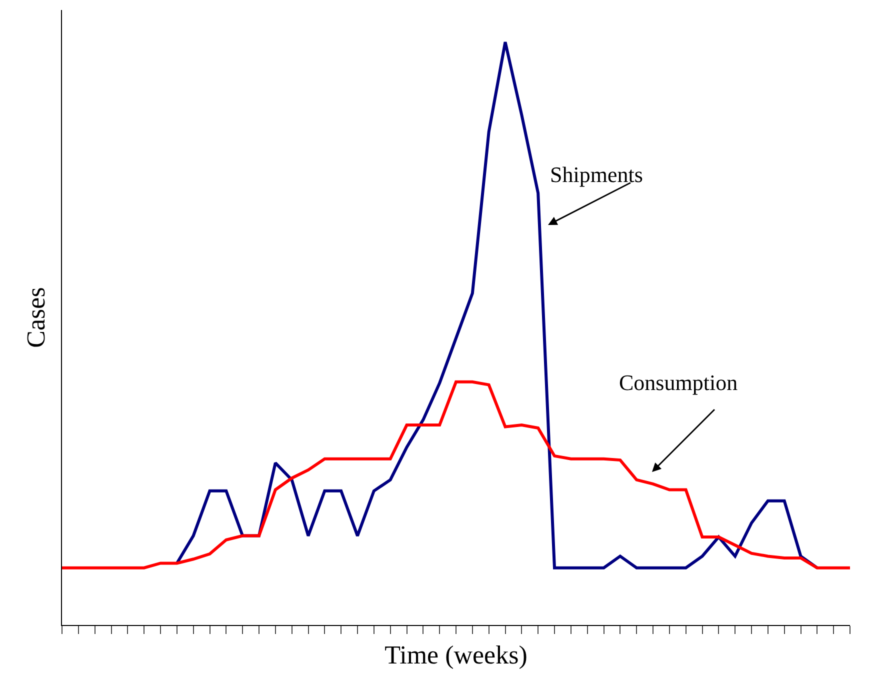  Describe the element at coordinates (35, 317) in the screenshot. I see `y-axis-title: Cases` at that location.